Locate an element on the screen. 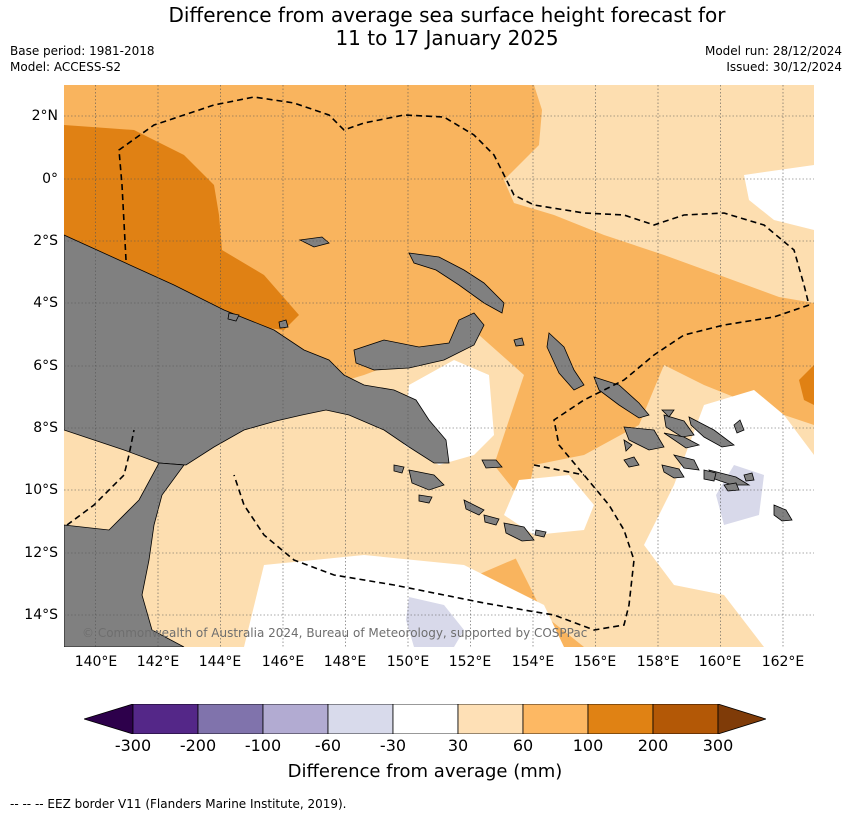 The height and width of the screenshot is (816, 850). colorbar-tick-300: 300 is located at coordinates (718, 745).